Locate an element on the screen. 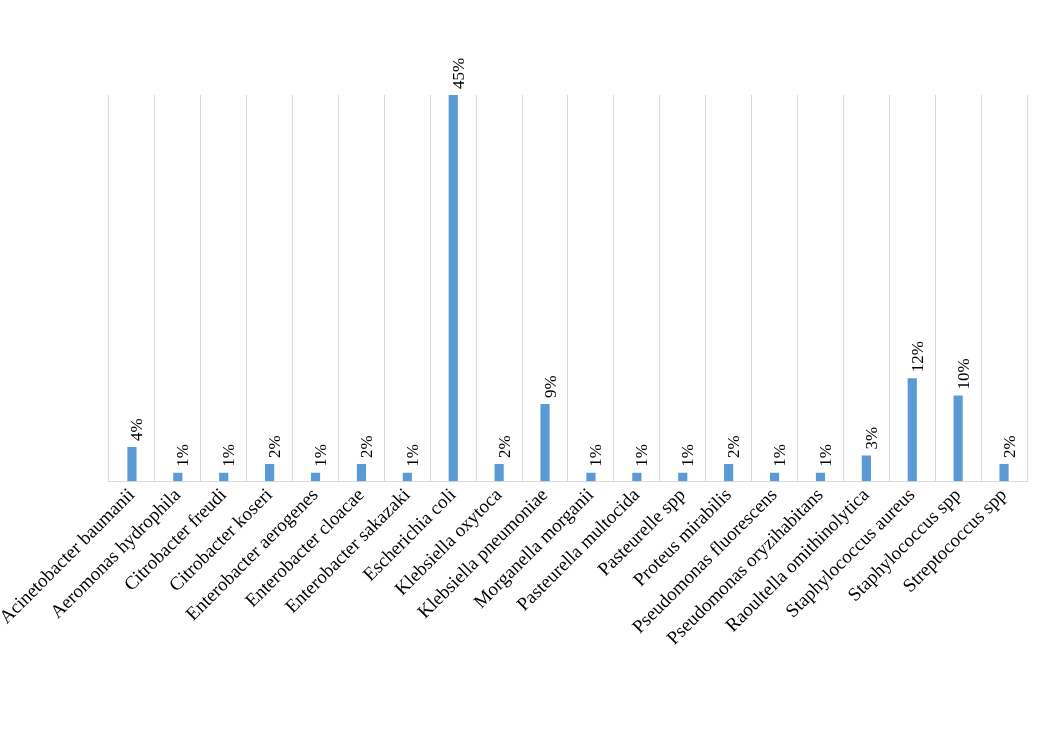 The width and height of the screenshot is (1037, 753). data-label: 12% is located at coordinates (917, 357).